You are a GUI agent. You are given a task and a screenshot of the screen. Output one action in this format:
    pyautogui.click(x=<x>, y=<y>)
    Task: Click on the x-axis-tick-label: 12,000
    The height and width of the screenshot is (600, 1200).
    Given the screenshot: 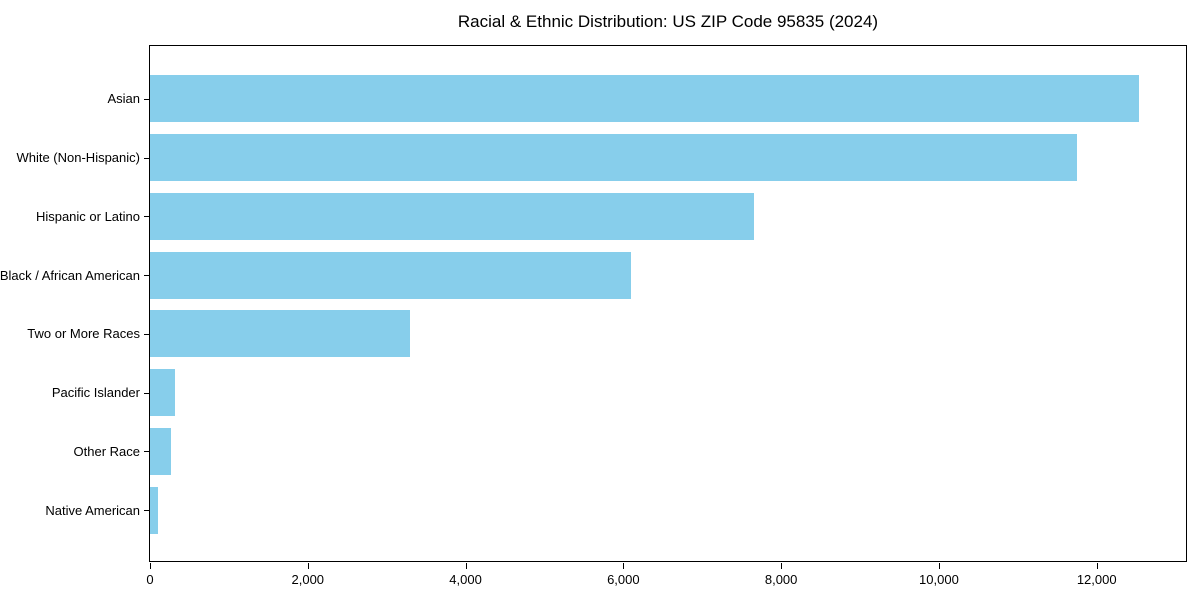 What is the action you would take?
    pyautogui.click(x=1096, y=579)
    